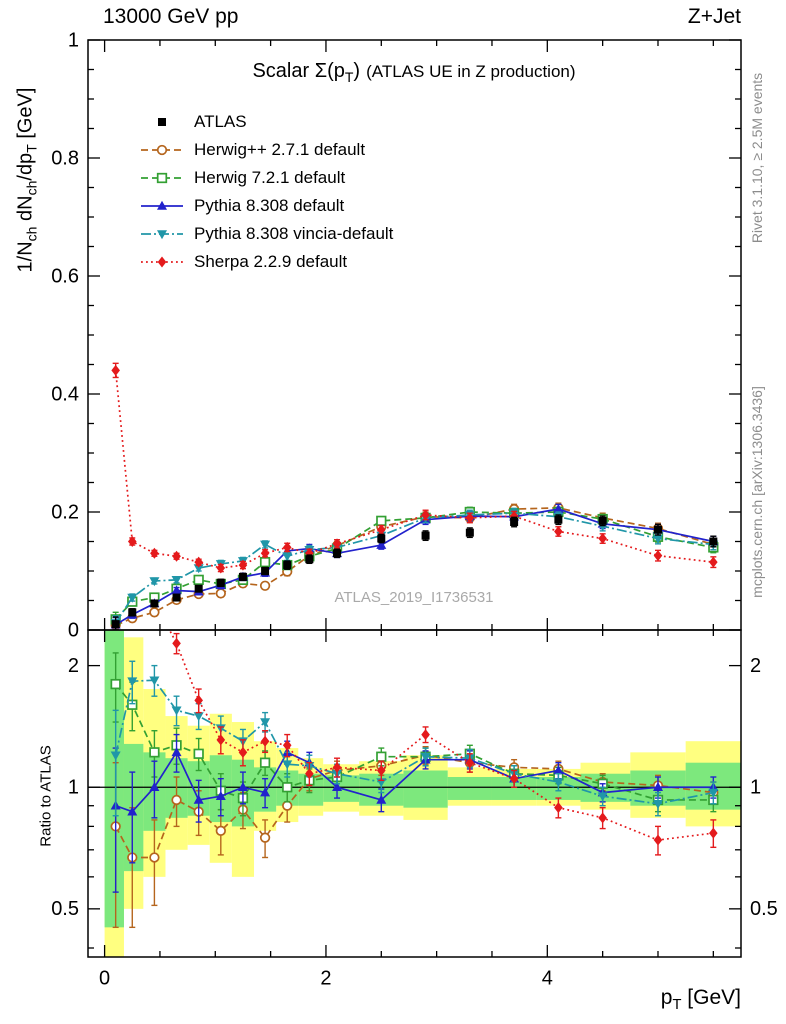 The image size is (786, 1024). Describe the element at coordinates (700, 1000) in the screenshot. I see `x-axis-label: pT [GeV]` at that location.